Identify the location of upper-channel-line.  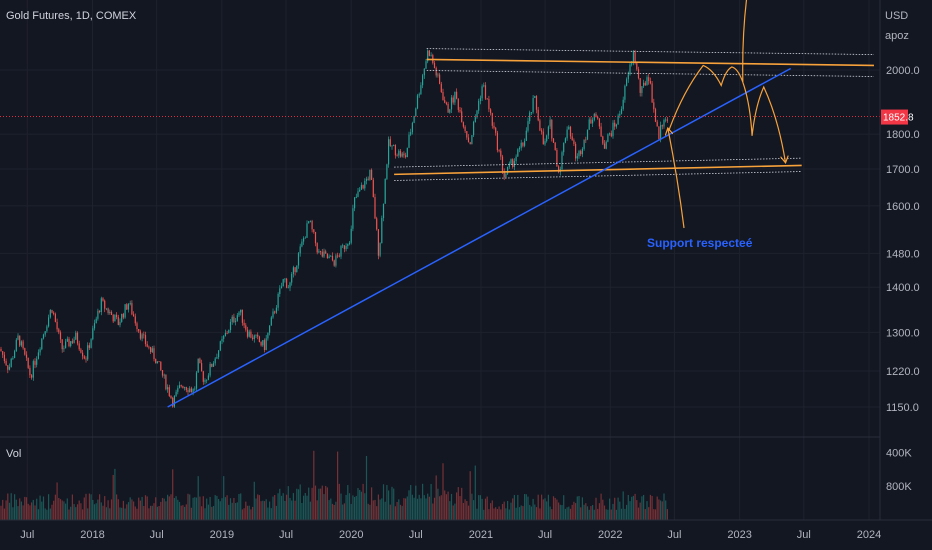
(650, 62).